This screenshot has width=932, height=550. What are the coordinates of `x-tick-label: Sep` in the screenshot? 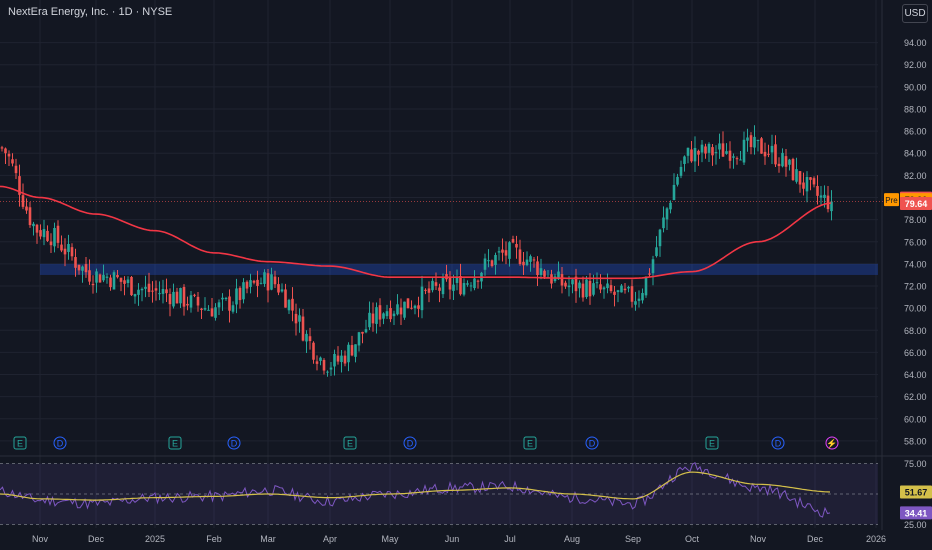 It's located at (633, 539).